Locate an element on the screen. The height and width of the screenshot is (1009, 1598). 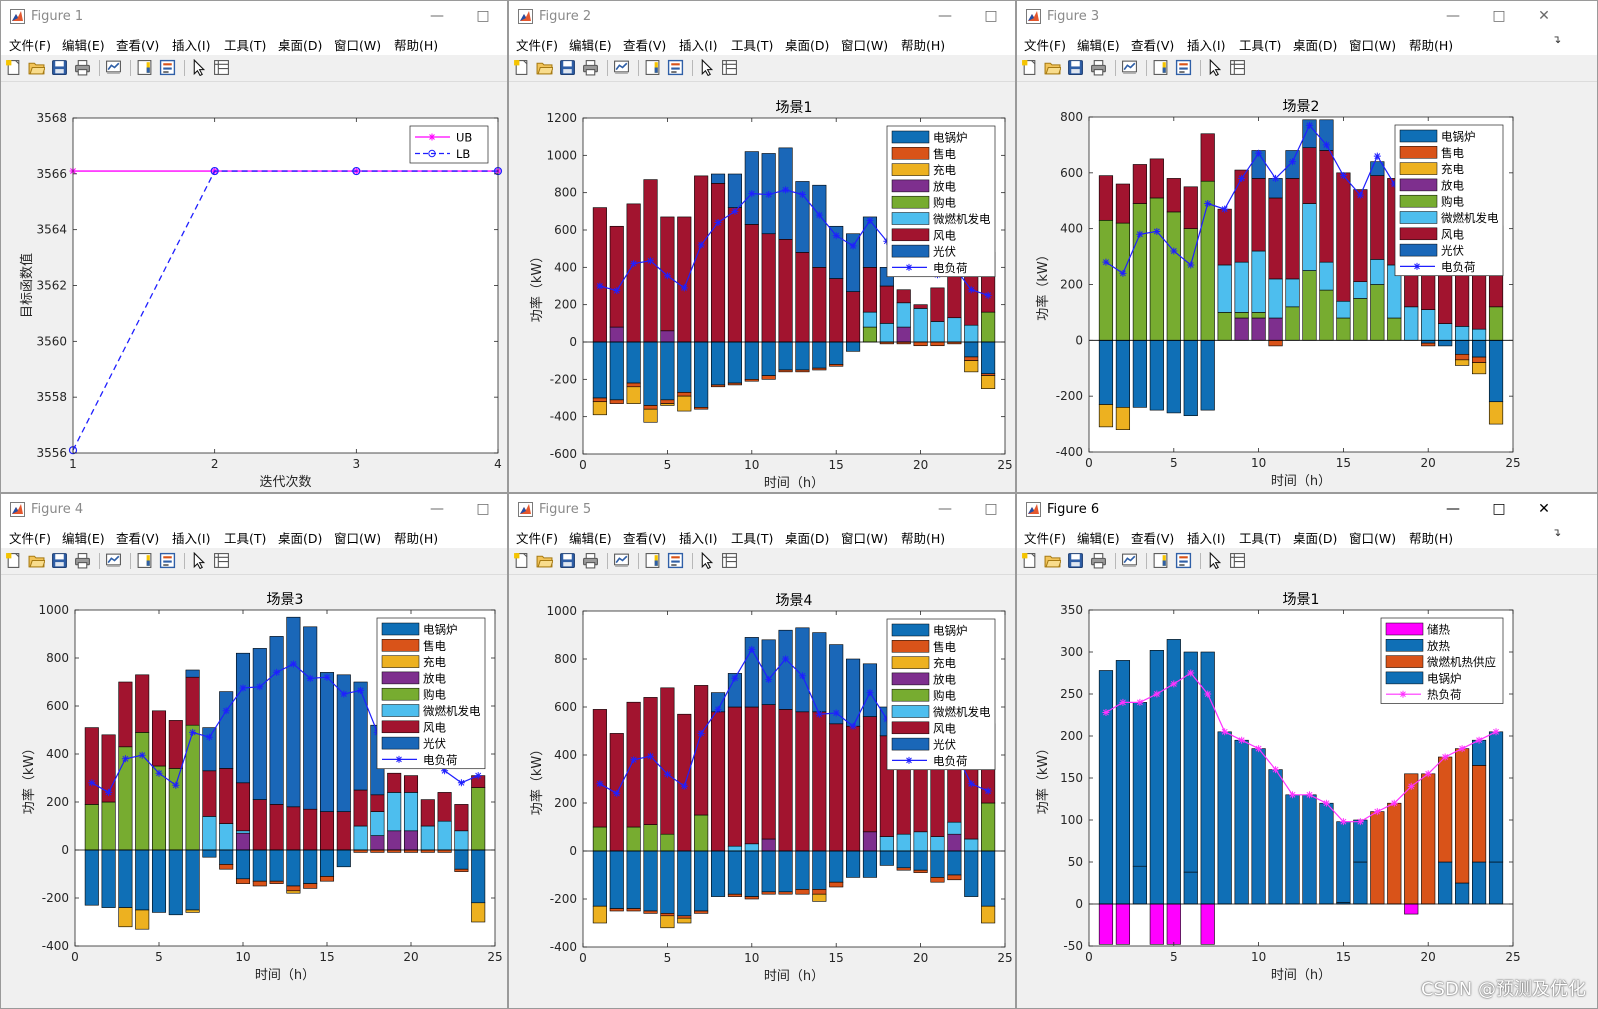
title-bar: Figure 6 — □ ✕ is located at coordinates (1307, 509).